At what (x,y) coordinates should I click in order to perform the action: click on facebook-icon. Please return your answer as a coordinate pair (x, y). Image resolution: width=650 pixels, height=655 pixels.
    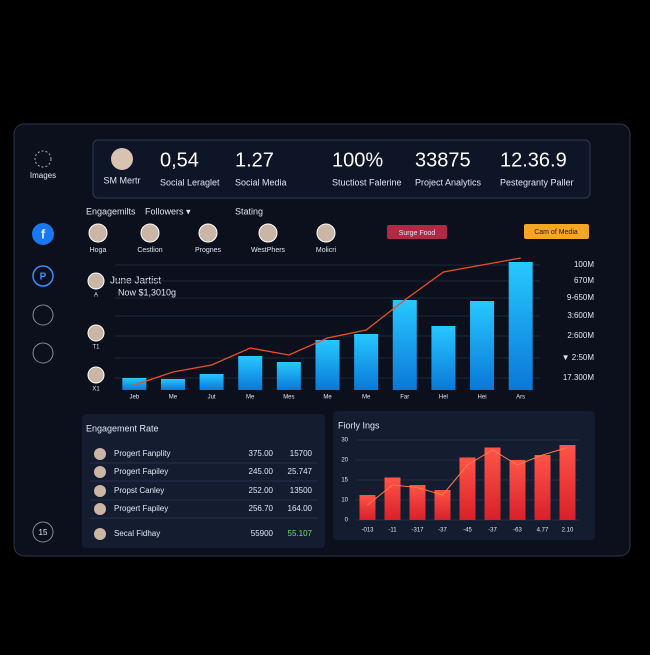
    Looking at the image, I should click on (43, 234).